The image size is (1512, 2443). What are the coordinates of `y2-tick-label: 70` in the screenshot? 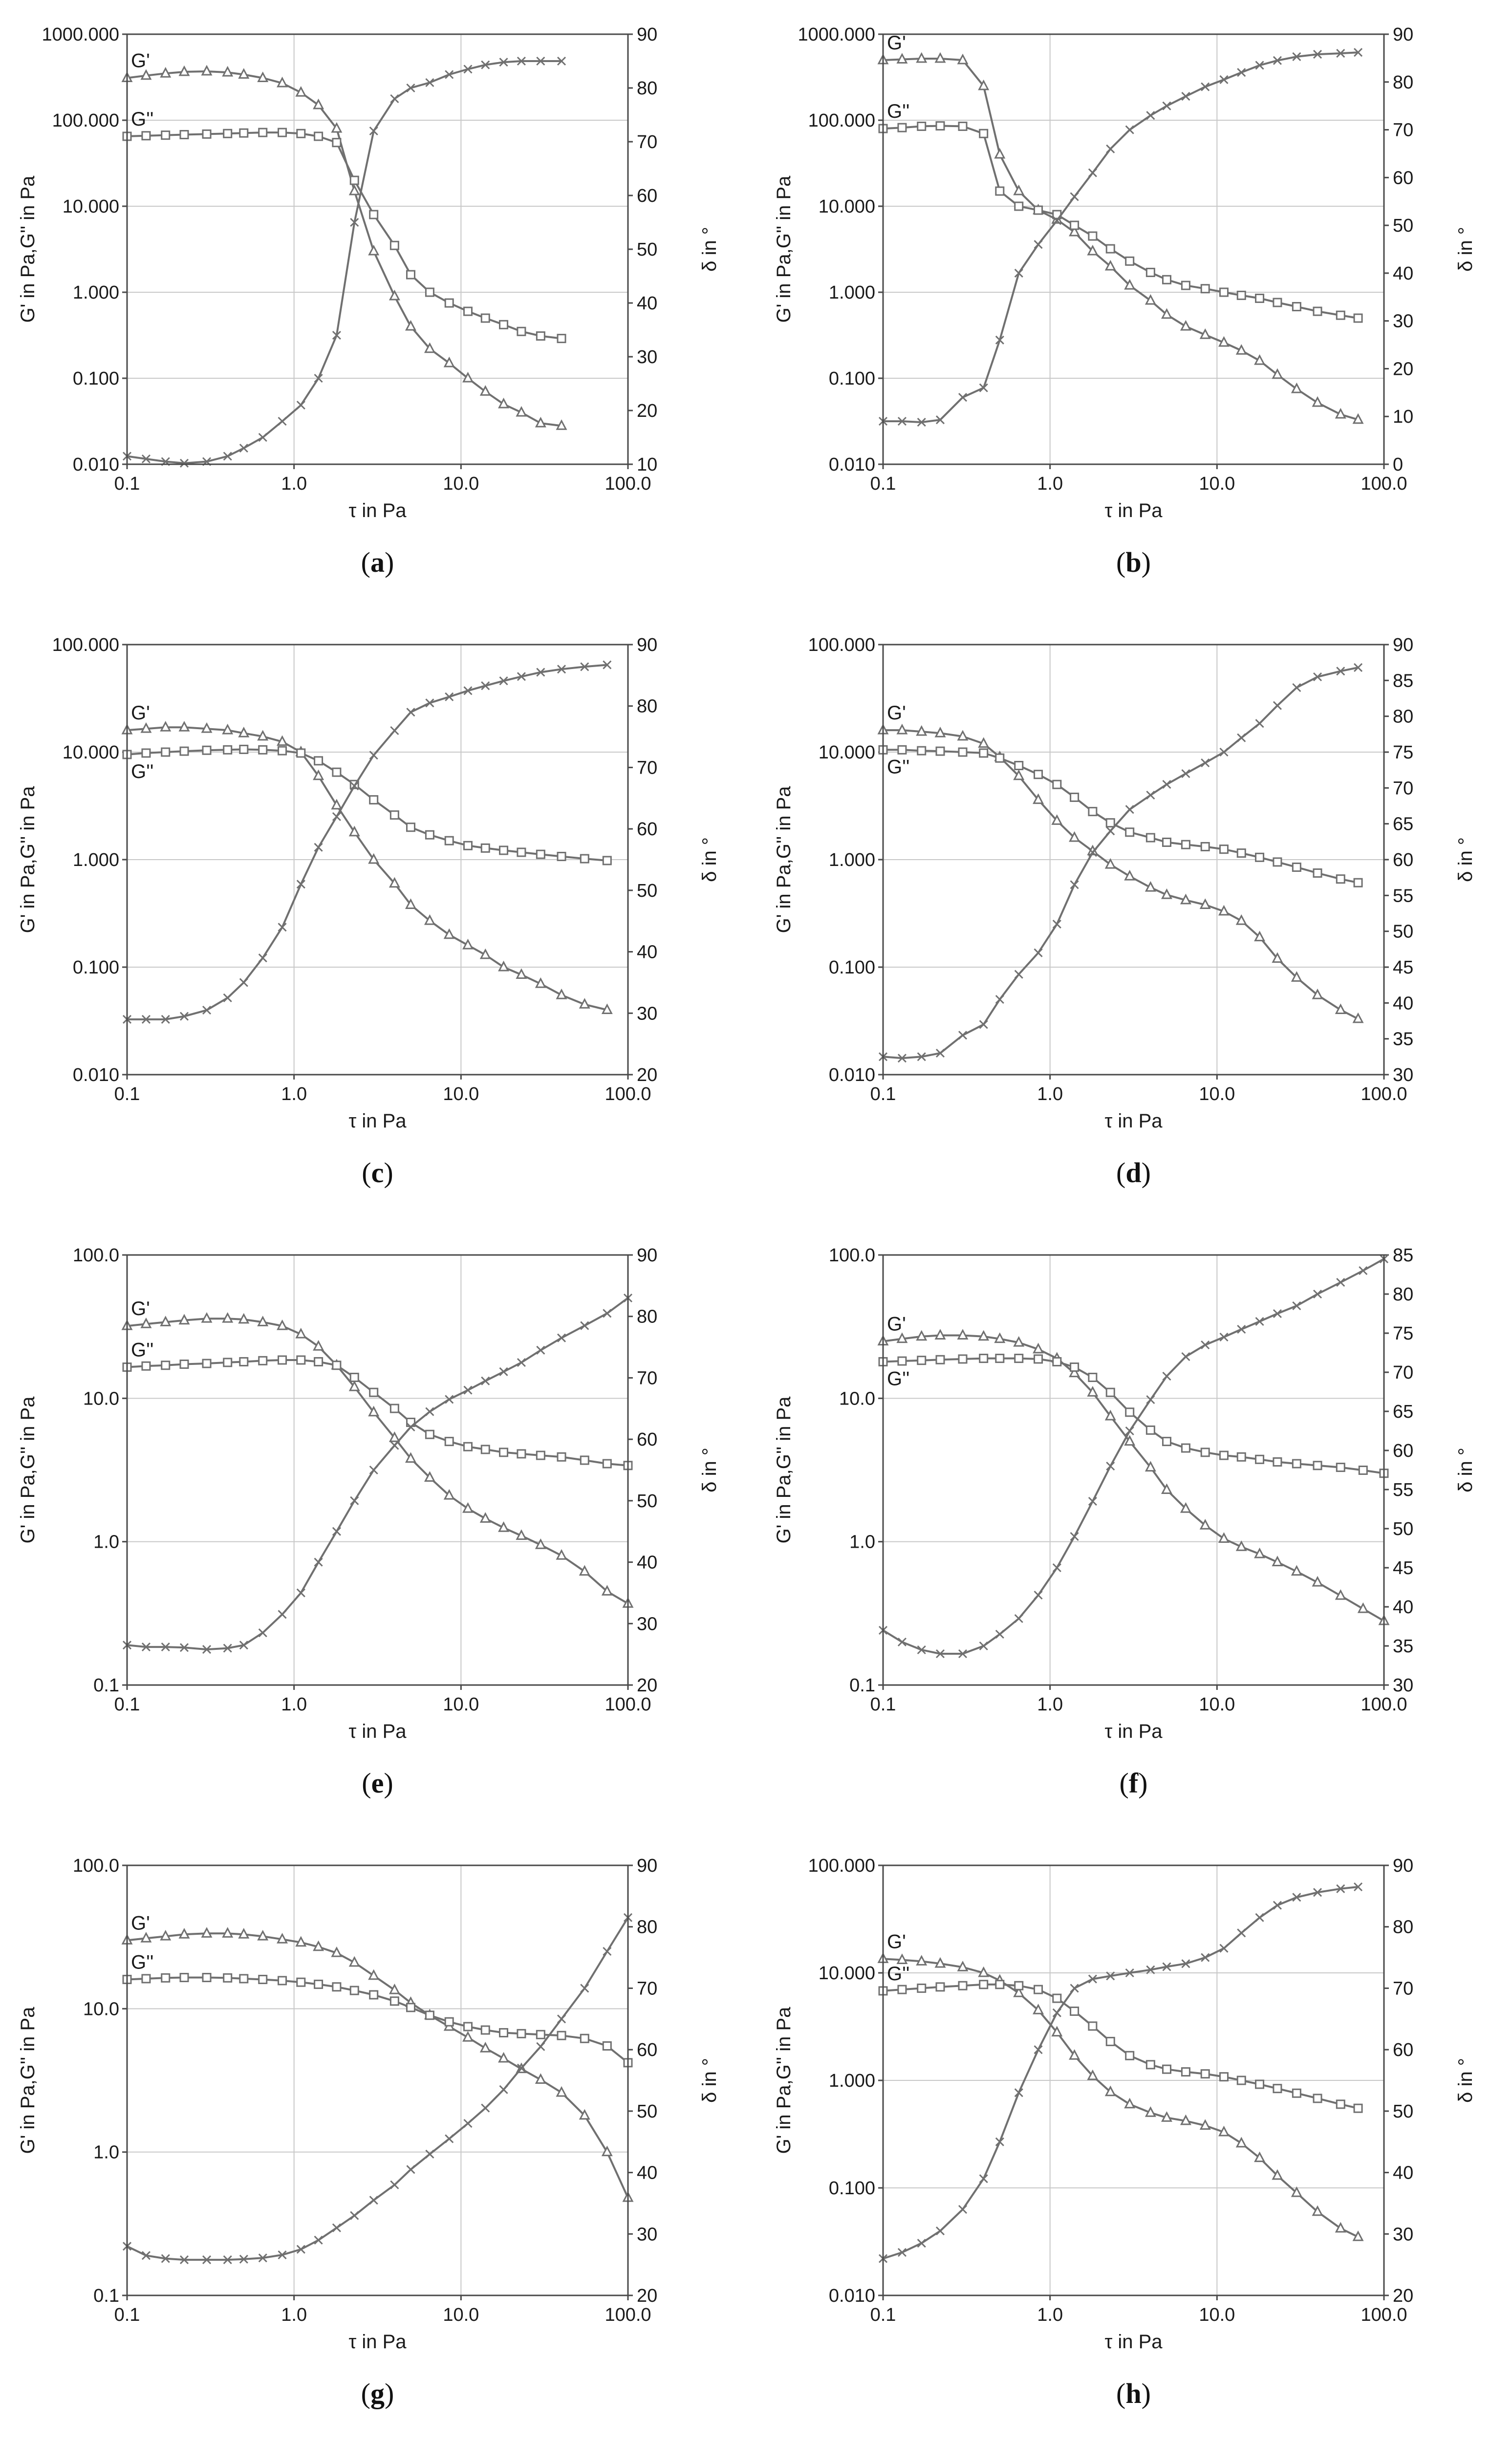 It's located at (647, 1378).